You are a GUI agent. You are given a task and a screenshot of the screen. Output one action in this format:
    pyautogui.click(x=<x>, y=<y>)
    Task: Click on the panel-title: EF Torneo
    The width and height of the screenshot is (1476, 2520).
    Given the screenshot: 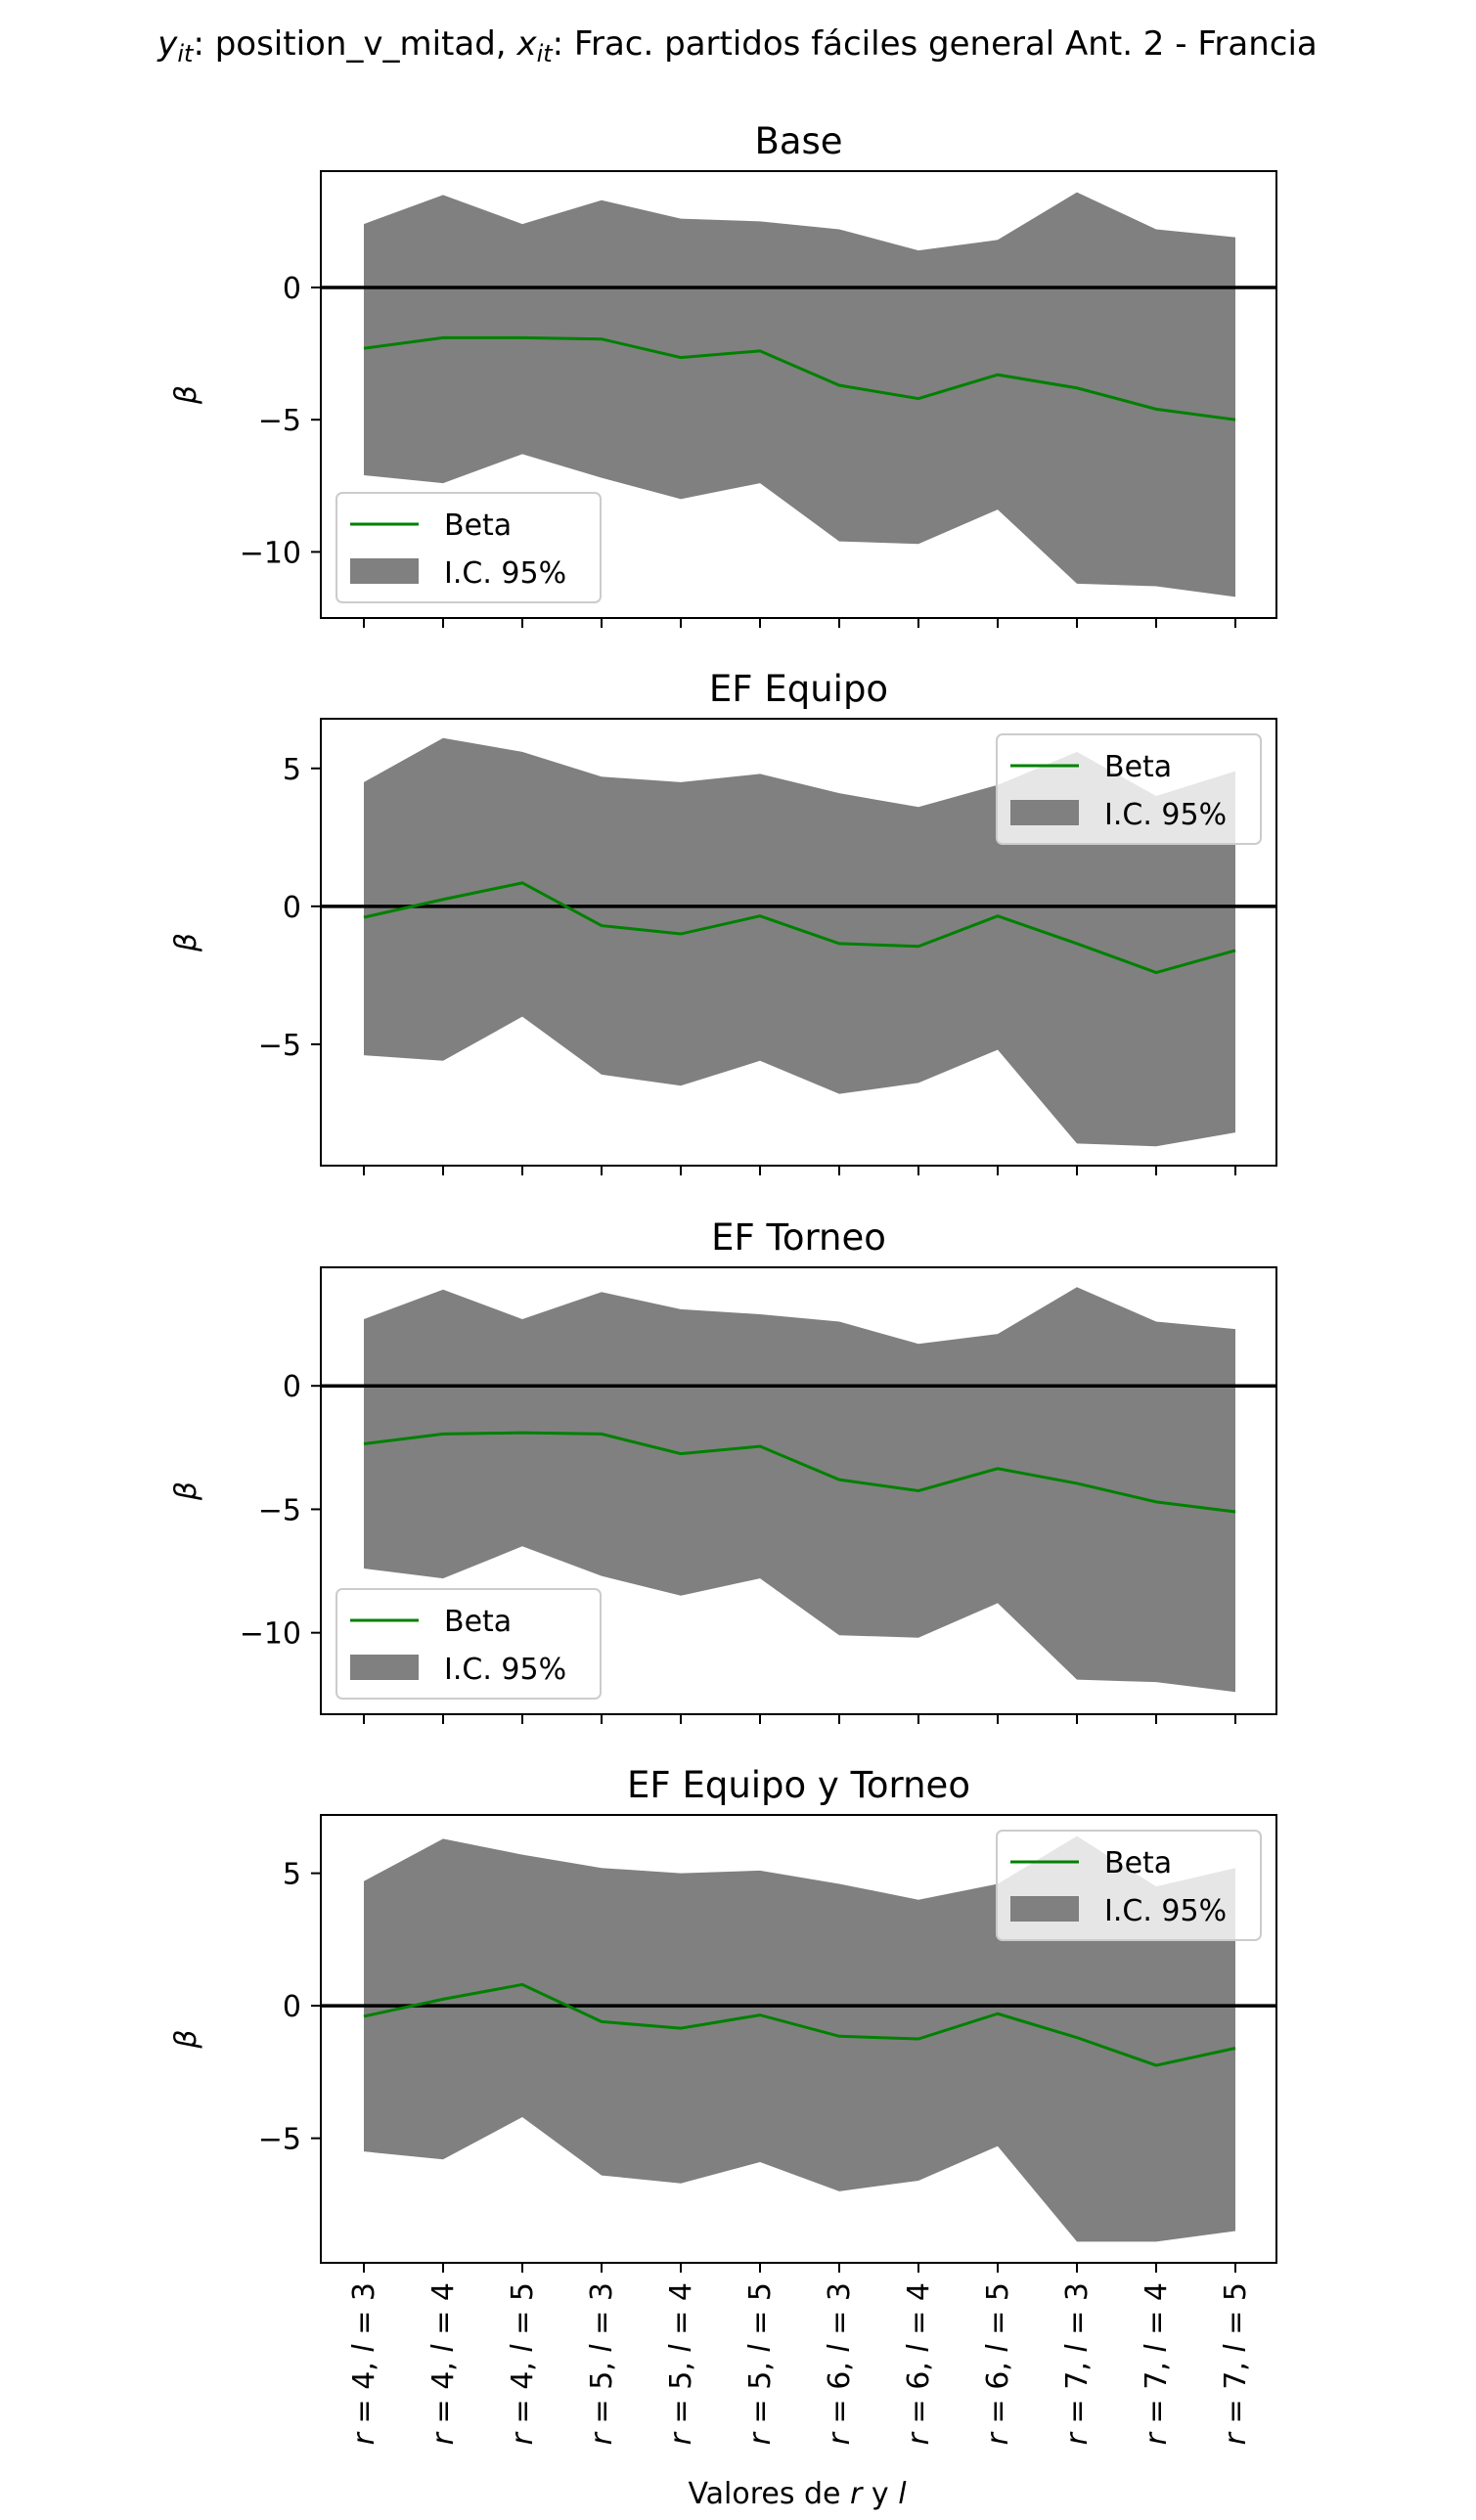 What is the action you would take?
    pyautogui.click(x=799, y=1237)
    